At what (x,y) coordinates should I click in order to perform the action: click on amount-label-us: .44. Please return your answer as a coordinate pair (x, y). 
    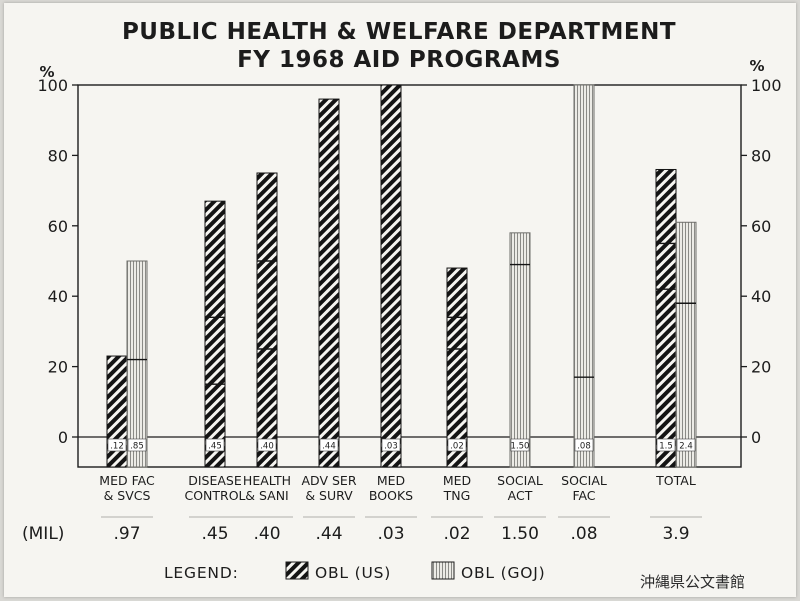
    Looking at the image, I should click on (329, 447).